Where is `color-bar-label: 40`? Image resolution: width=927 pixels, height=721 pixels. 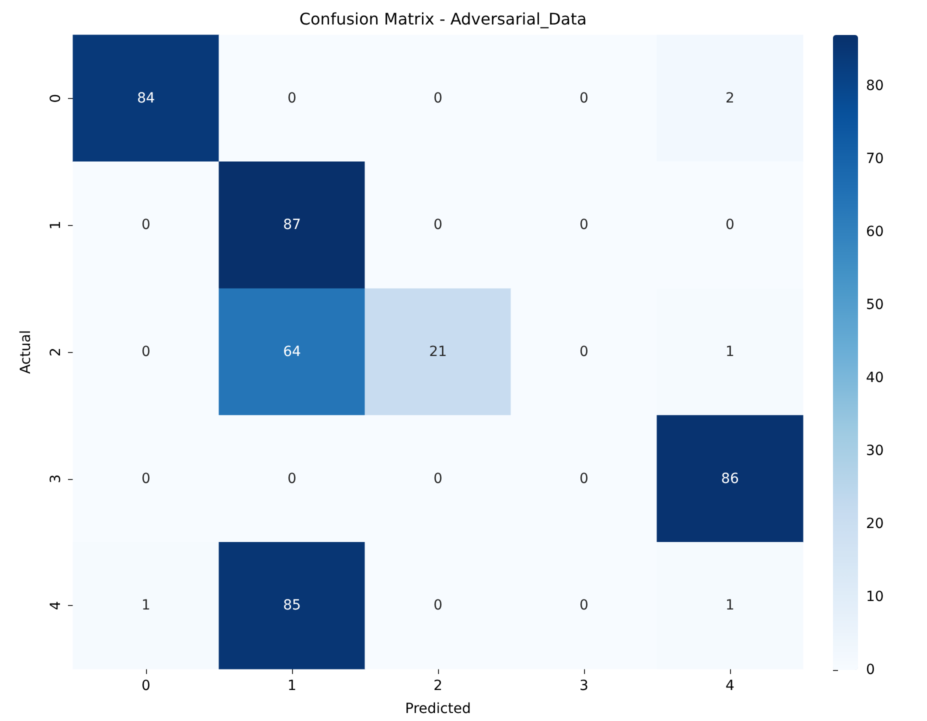 color-bar-label: 40 is located at coordinates (875, 378).